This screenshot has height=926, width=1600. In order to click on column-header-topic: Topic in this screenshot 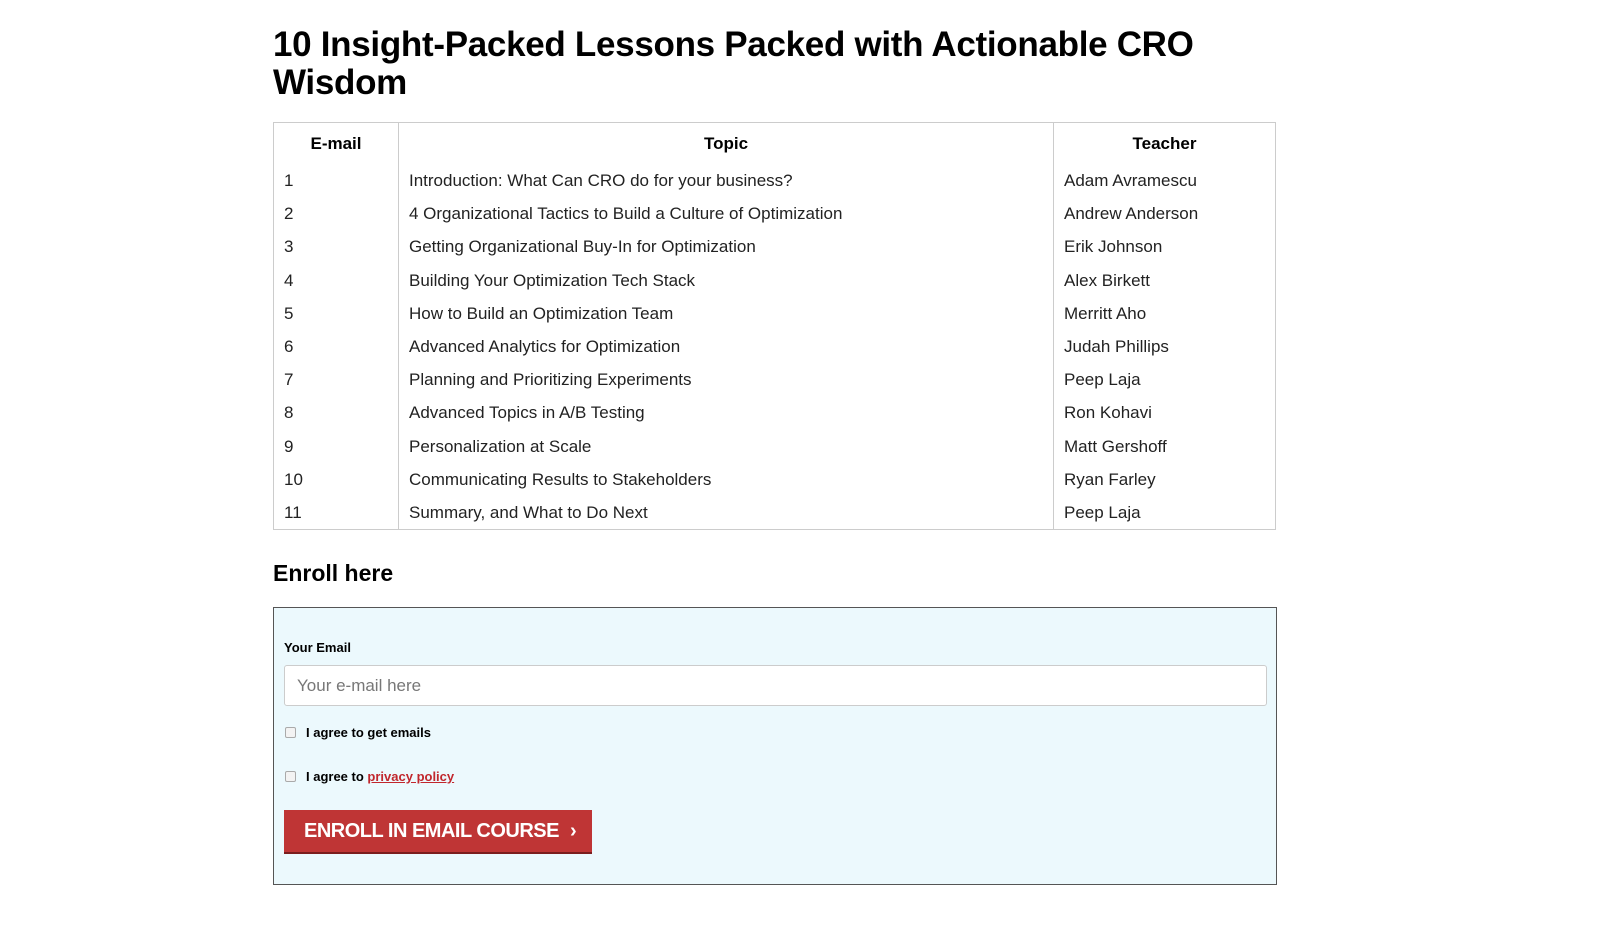, I will do `click(726, 143)`.